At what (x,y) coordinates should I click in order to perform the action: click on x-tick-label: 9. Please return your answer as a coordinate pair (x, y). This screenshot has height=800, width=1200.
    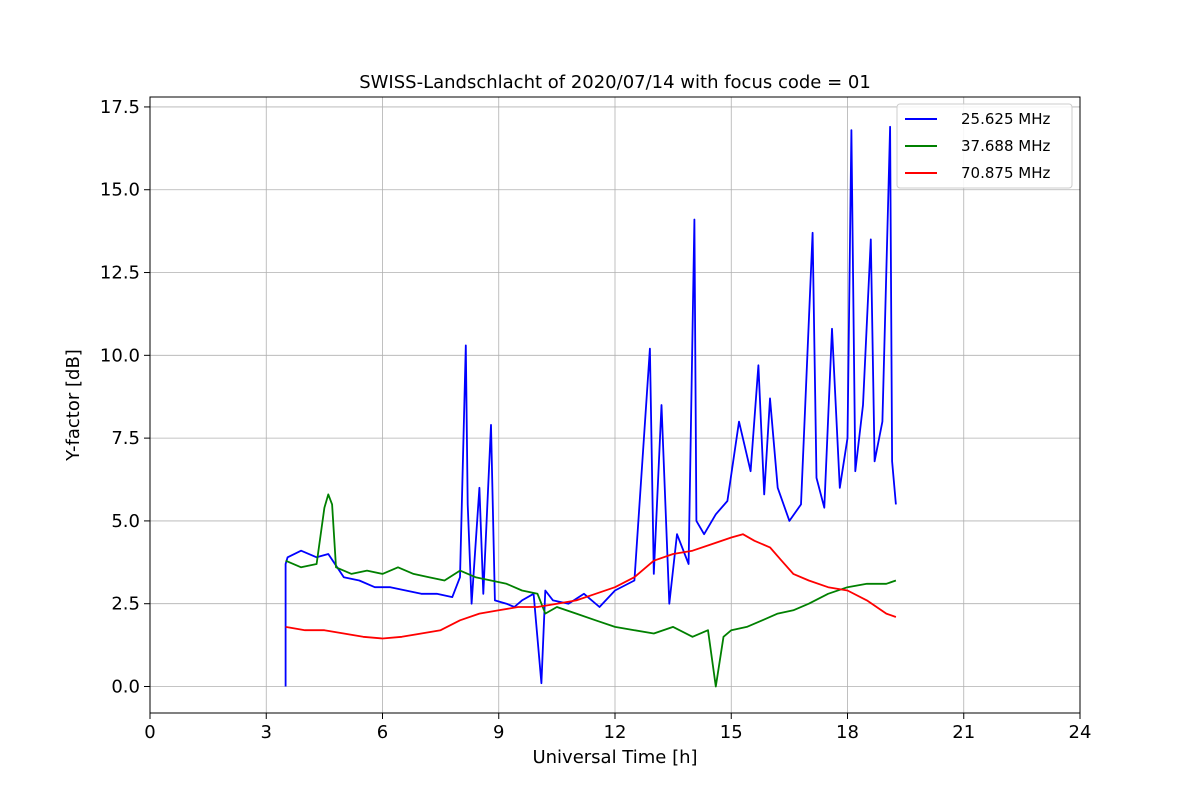
    Looking at the image, I should click on (498, 732).